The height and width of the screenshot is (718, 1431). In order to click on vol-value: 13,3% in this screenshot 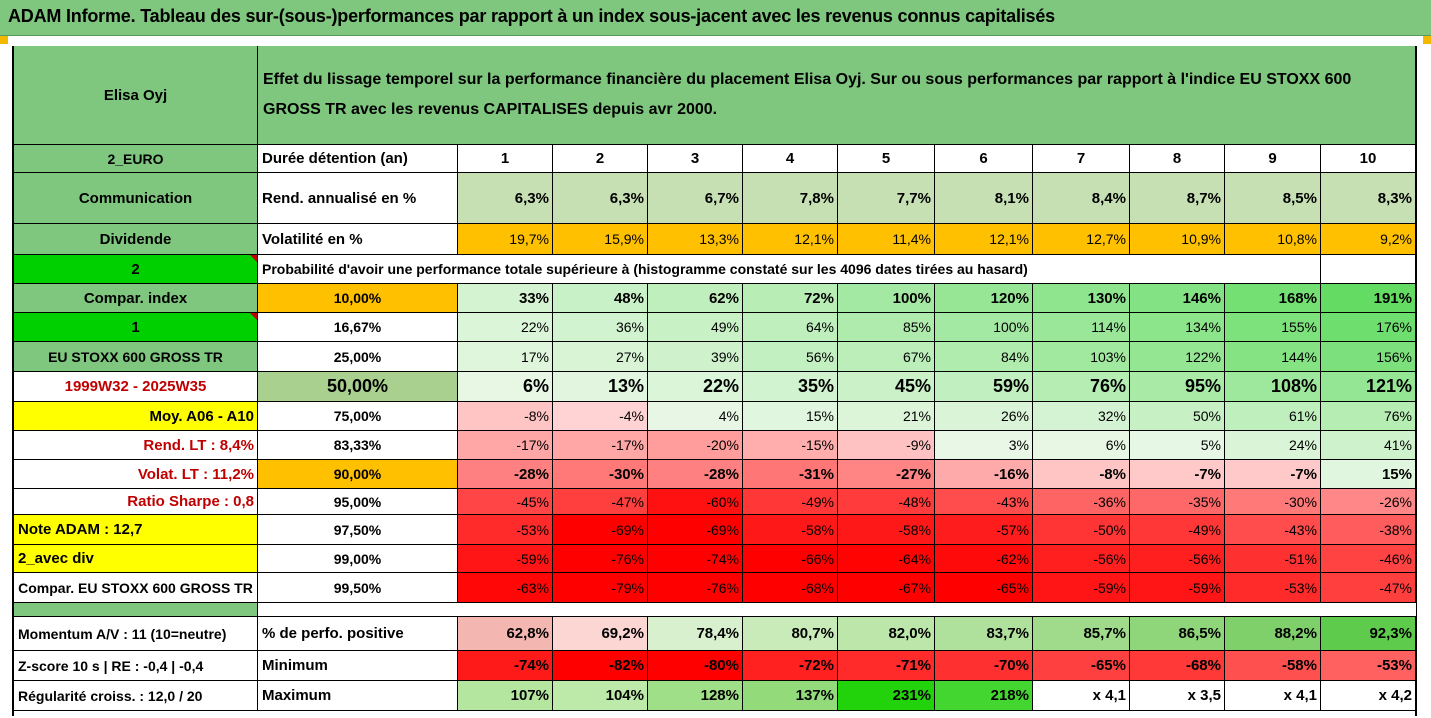, I will do `click(695, 239)`.